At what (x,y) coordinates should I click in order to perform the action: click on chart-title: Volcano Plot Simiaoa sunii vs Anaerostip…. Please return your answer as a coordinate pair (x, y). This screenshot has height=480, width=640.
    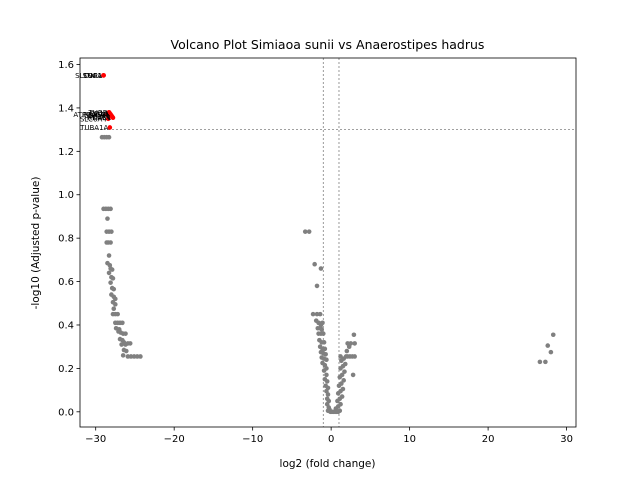
    Looking at the image, I should click on (328, 44).